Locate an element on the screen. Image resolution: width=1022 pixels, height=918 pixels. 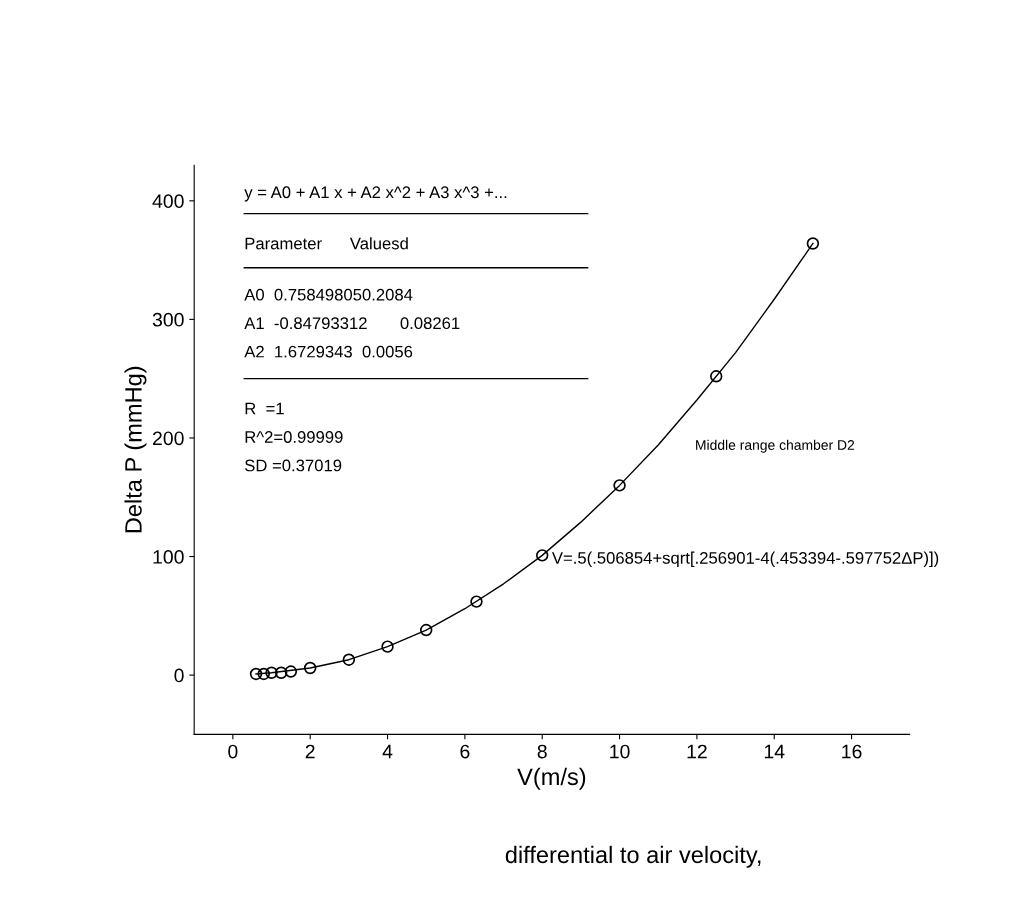
x-tick-label: 6 is located at coordinates (465, 751).